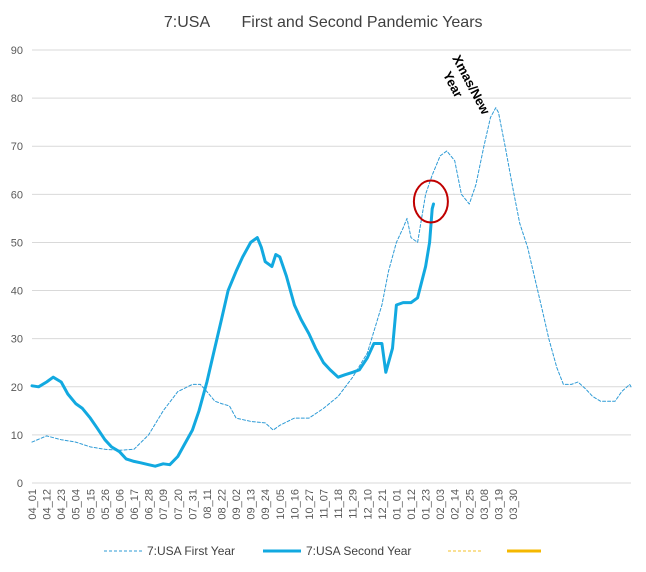 The width and height of the screenshot is (646, 572). I want to click on x-tick-label: 07_09, so click(164, 504).